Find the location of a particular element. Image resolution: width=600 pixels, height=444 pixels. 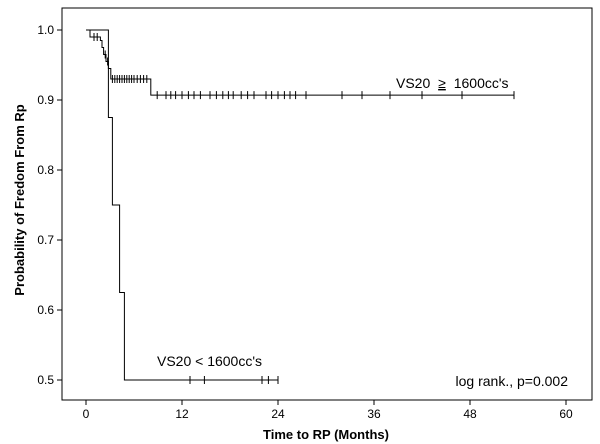

y-tick-label: 1.0 is located at coordinates (45, 30).